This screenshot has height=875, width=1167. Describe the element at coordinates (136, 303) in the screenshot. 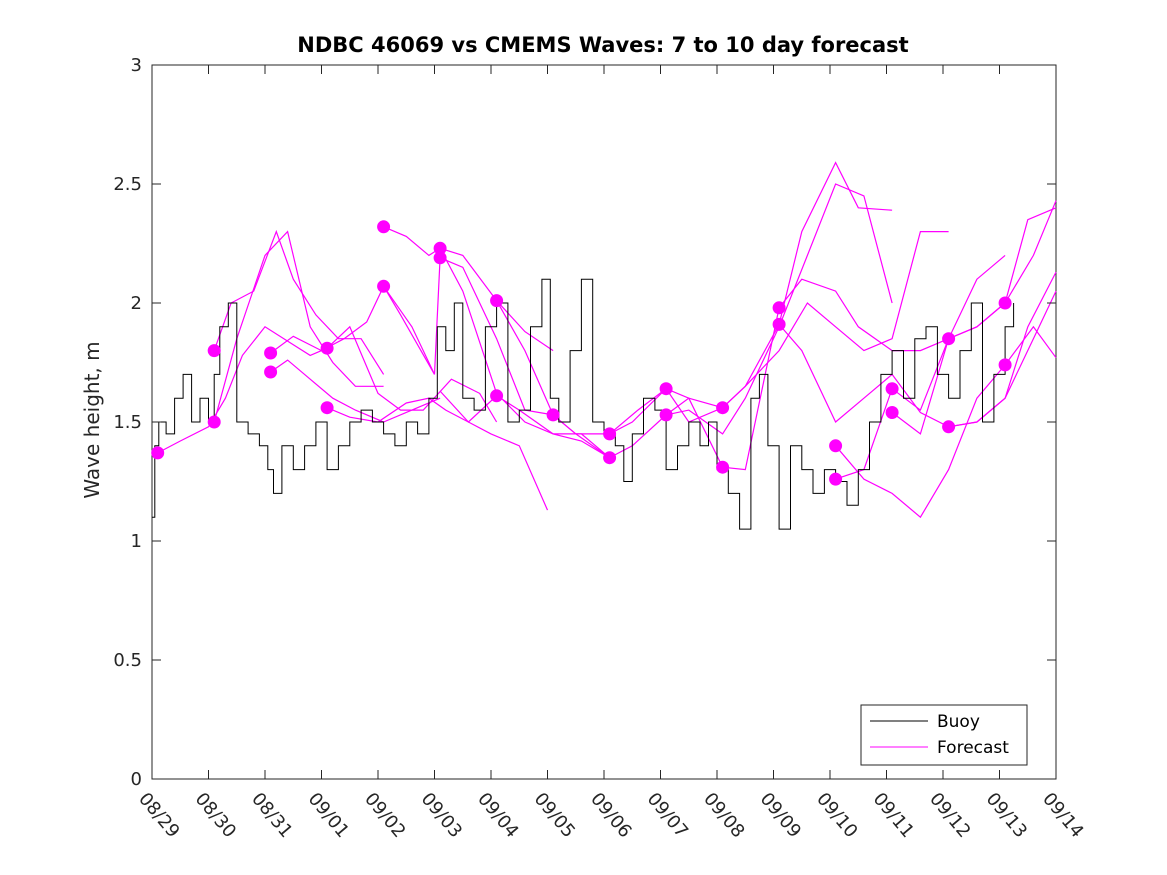

I see `y-tick-label: 2` at that location.